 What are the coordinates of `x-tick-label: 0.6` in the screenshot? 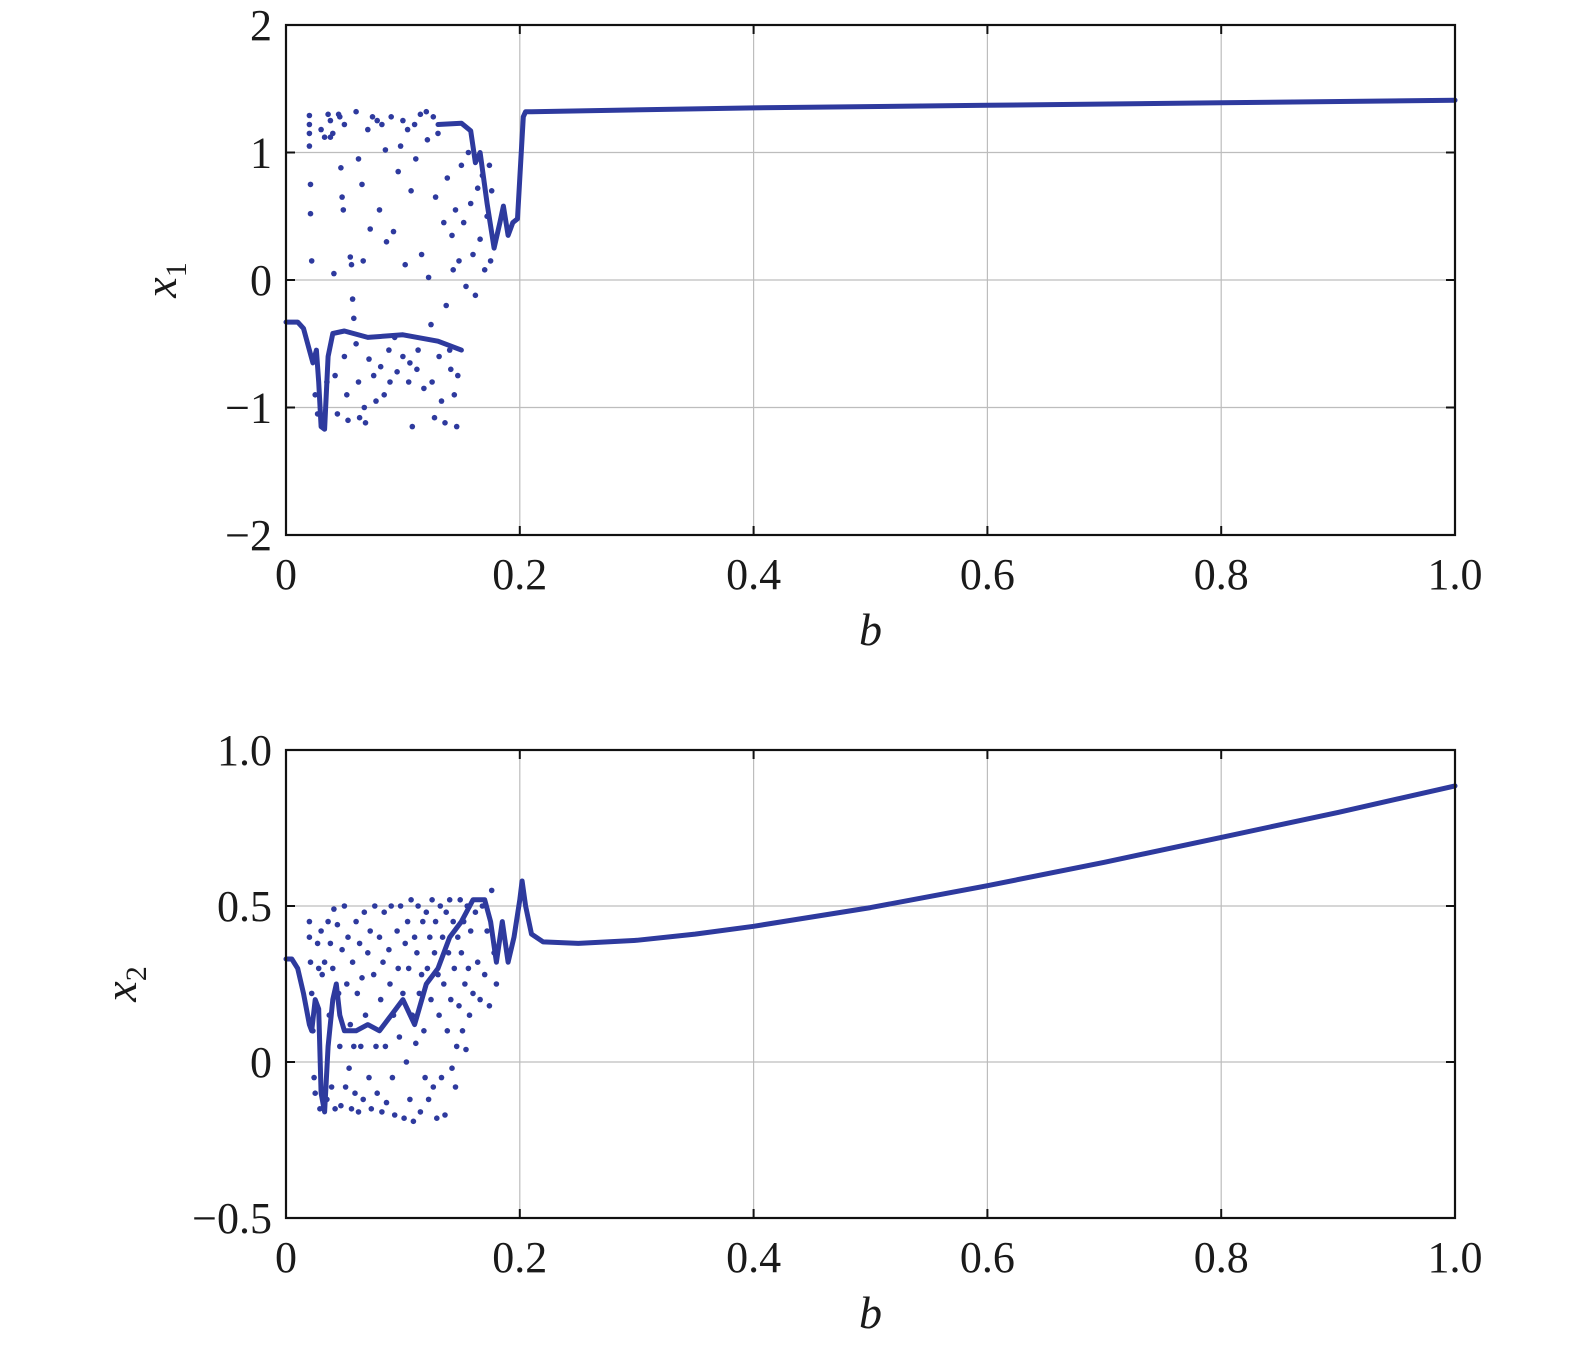 It's located at (987, 574).